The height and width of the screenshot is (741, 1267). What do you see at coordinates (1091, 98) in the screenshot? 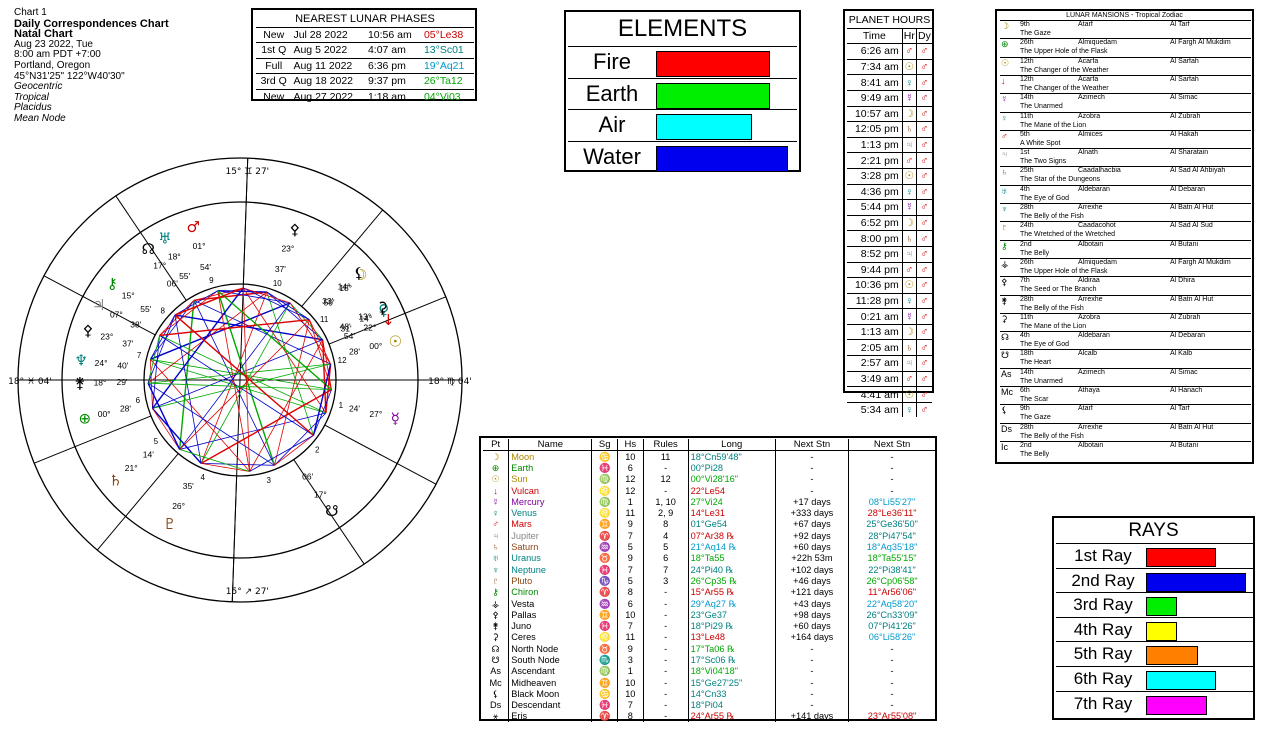
I see `mansion-name: Azimech` at bounding box center [1091, 98].